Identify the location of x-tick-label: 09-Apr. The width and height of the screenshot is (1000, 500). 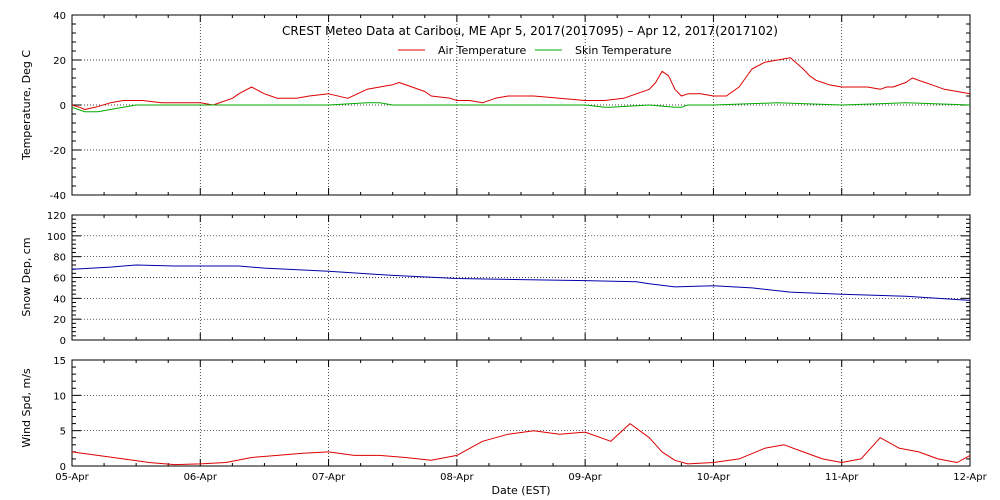
(585, 477).